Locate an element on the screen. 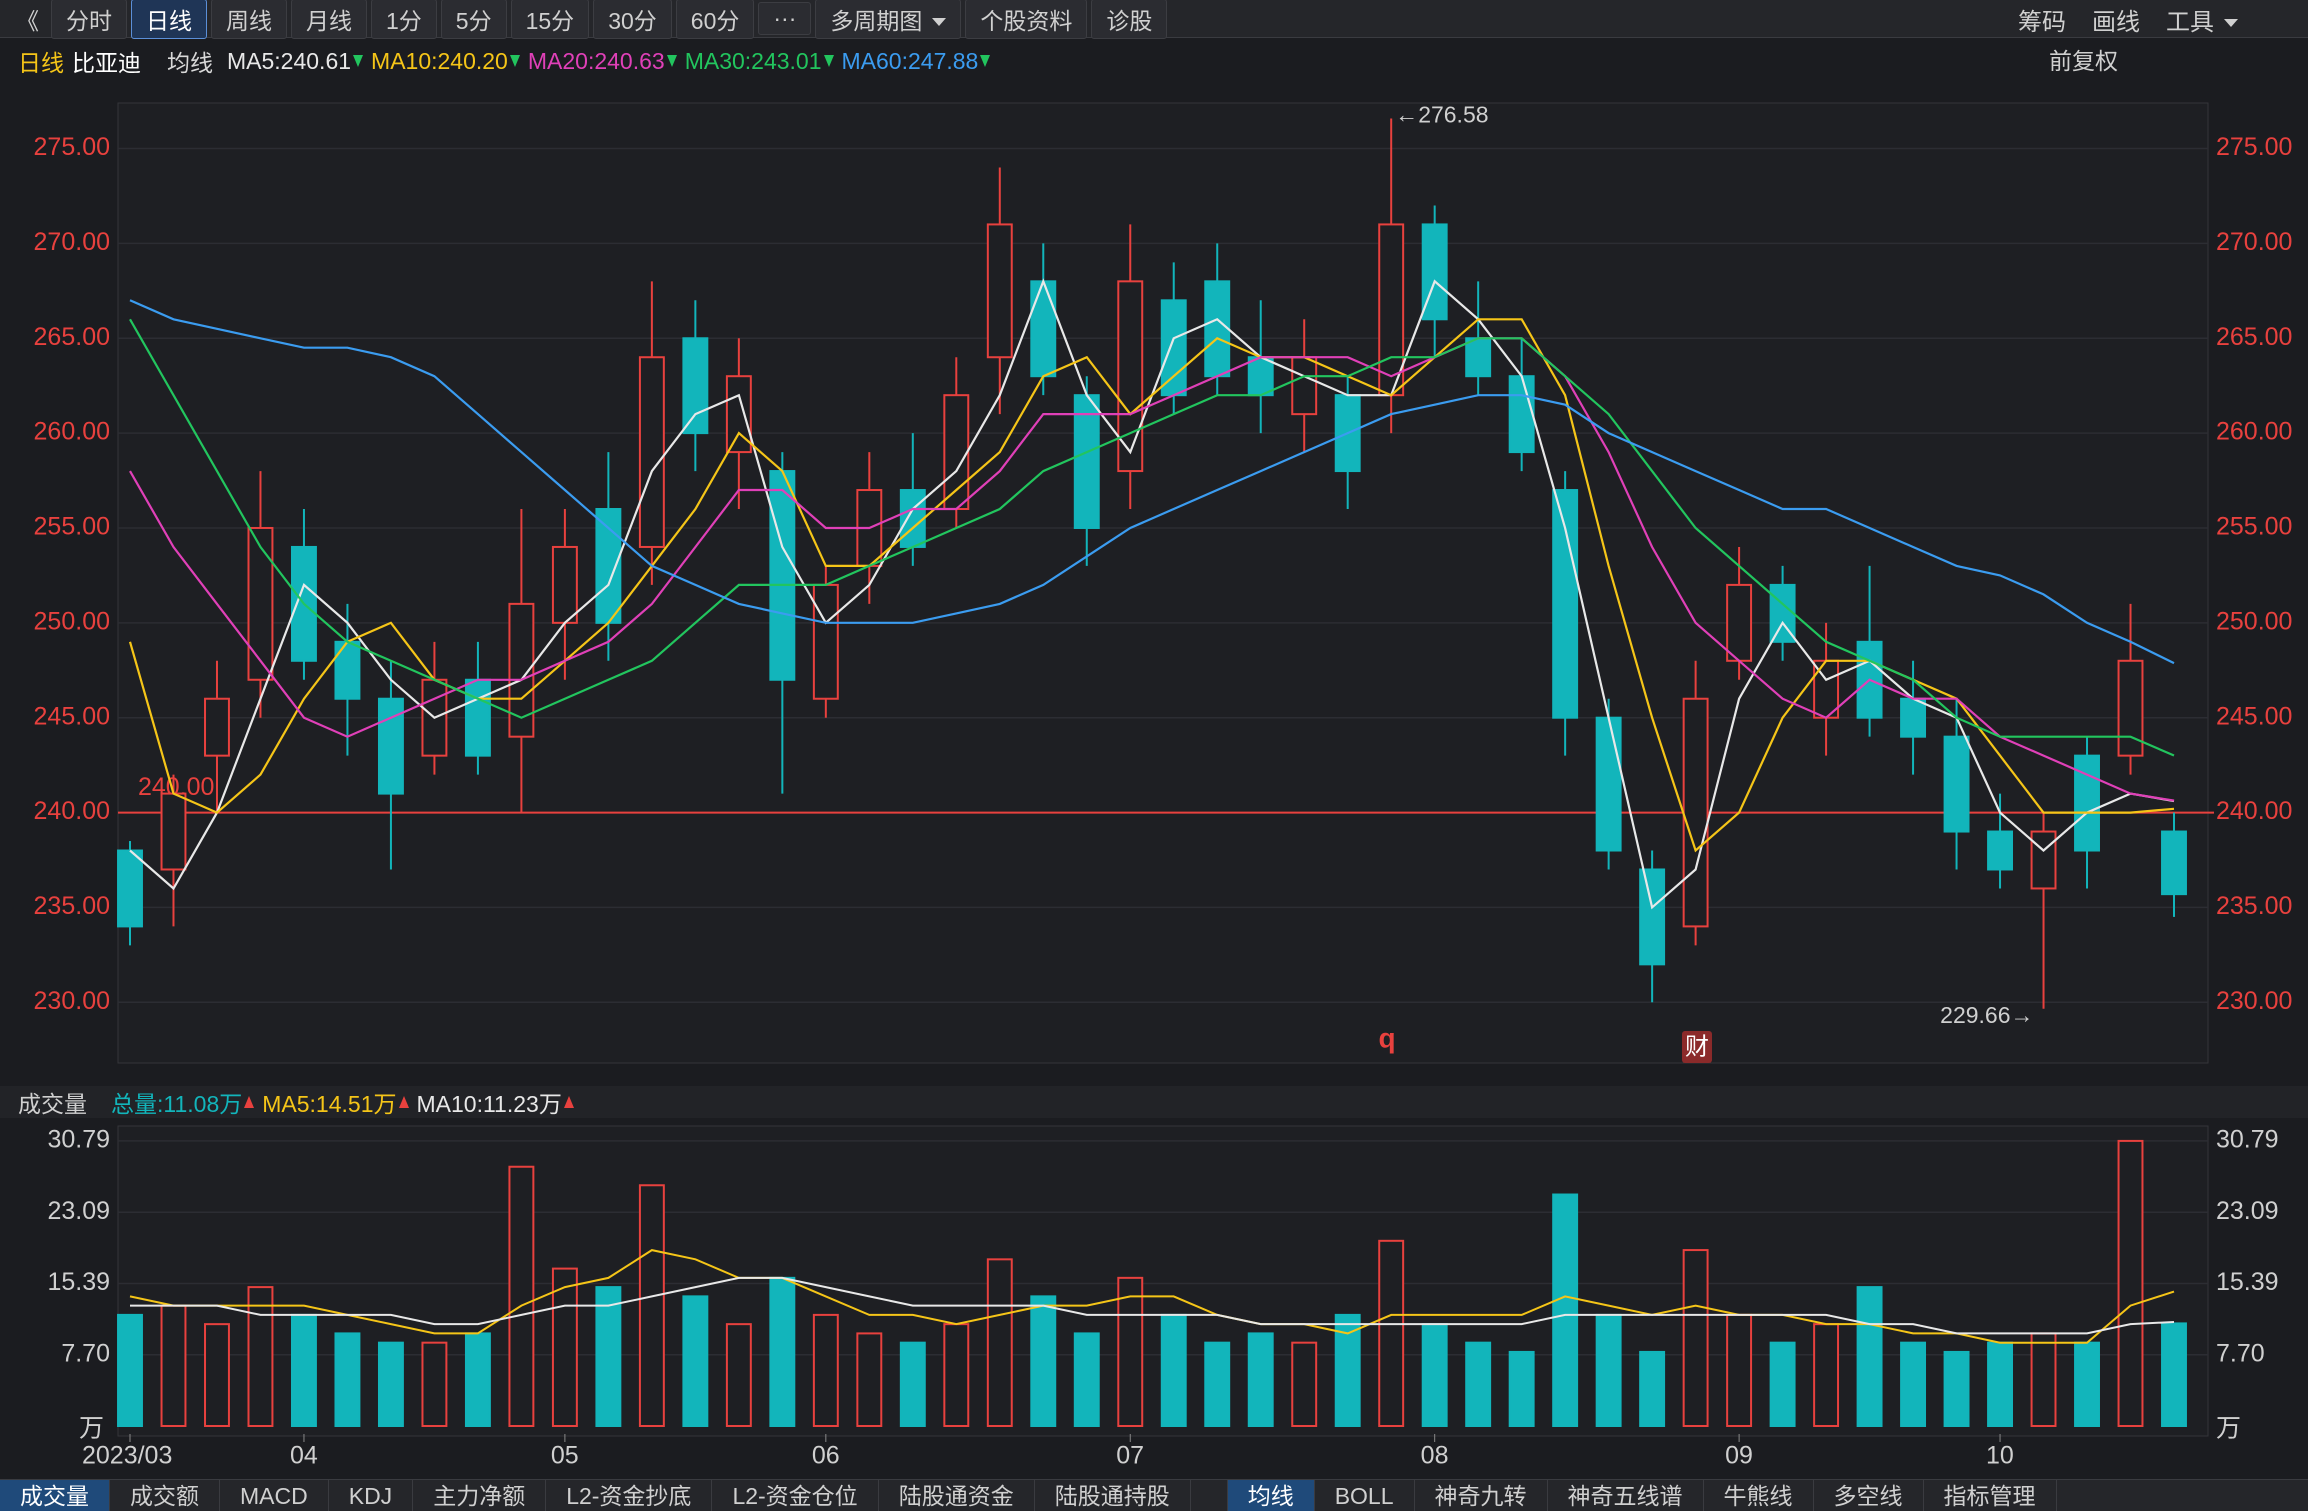  tab-scroll is located at coordinates (1209, 1495).